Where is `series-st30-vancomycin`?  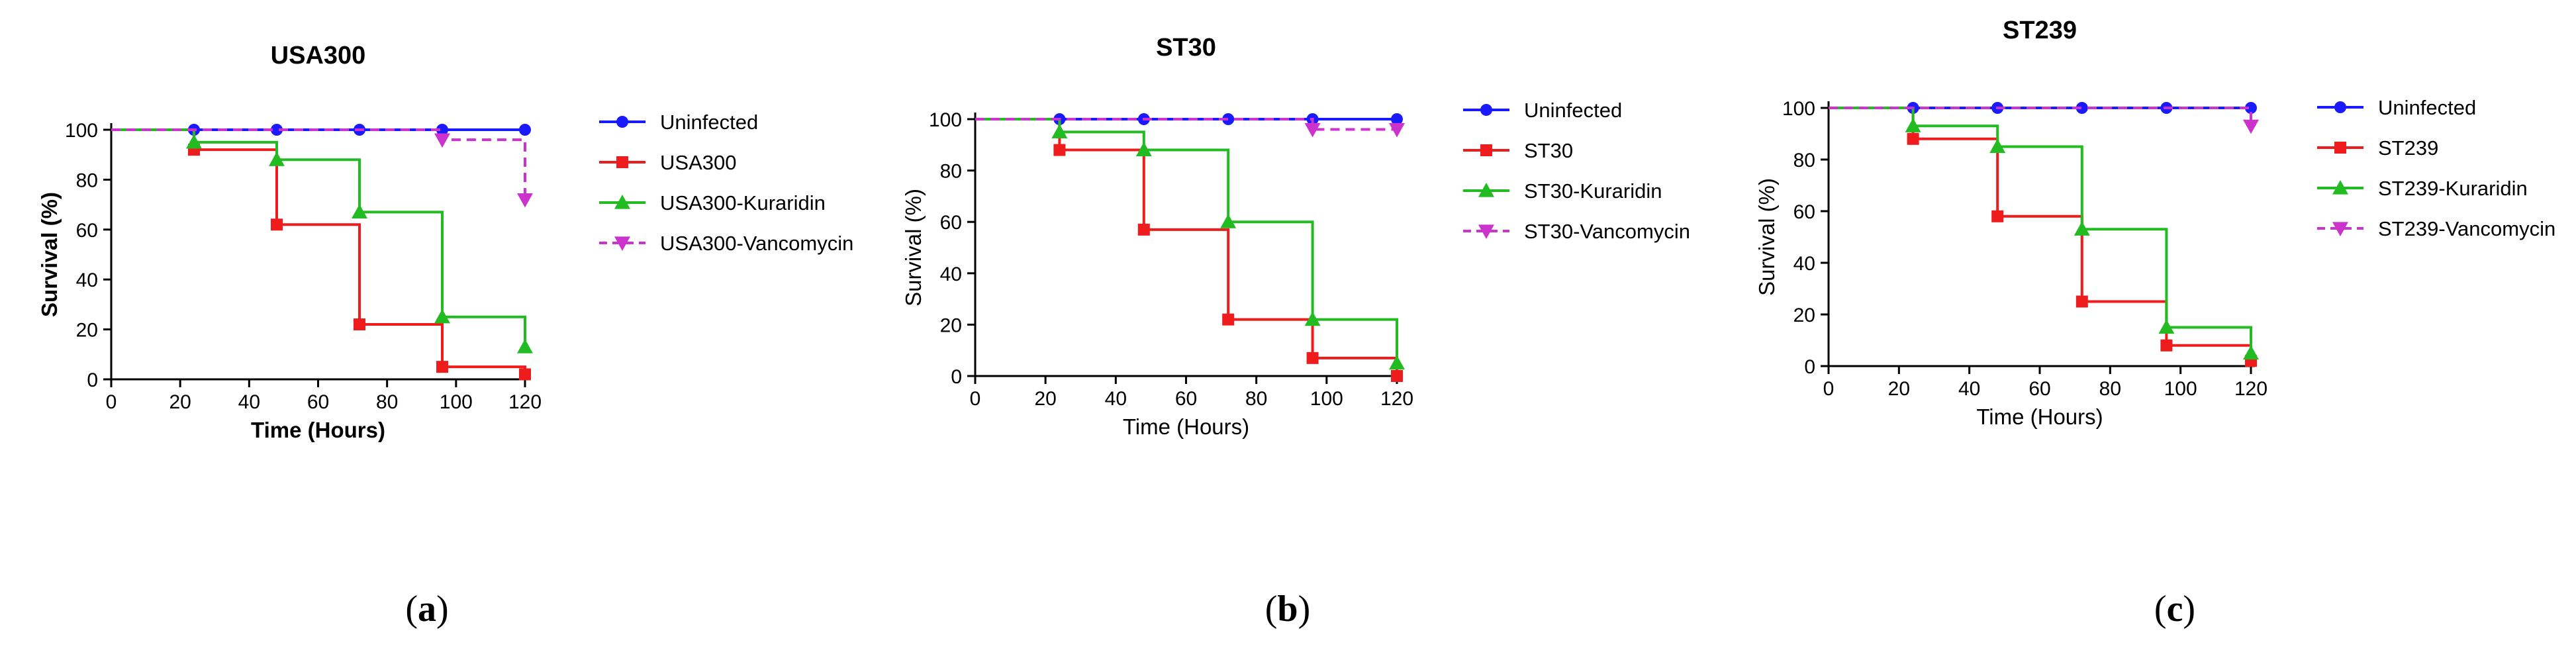
series-st30-vancomycin is located at coordinates (1190, 128).